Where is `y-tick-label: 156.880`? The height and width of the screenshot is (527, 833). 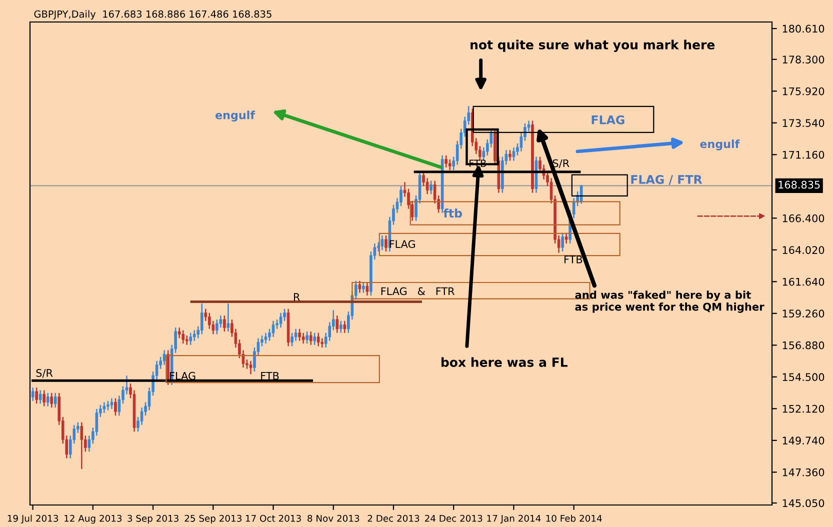 y-tick-label: 156.880 is located at coordinates (803, 345).